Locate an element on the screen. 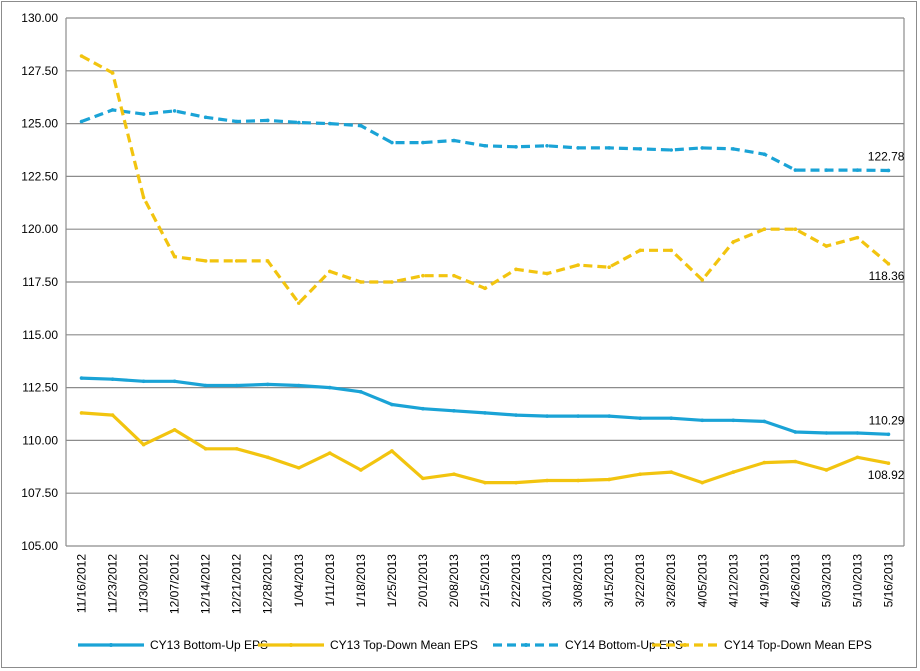 The image size is (920, 671). x-tick-label: 4/19/2013 is located at coordinates (764, 581).